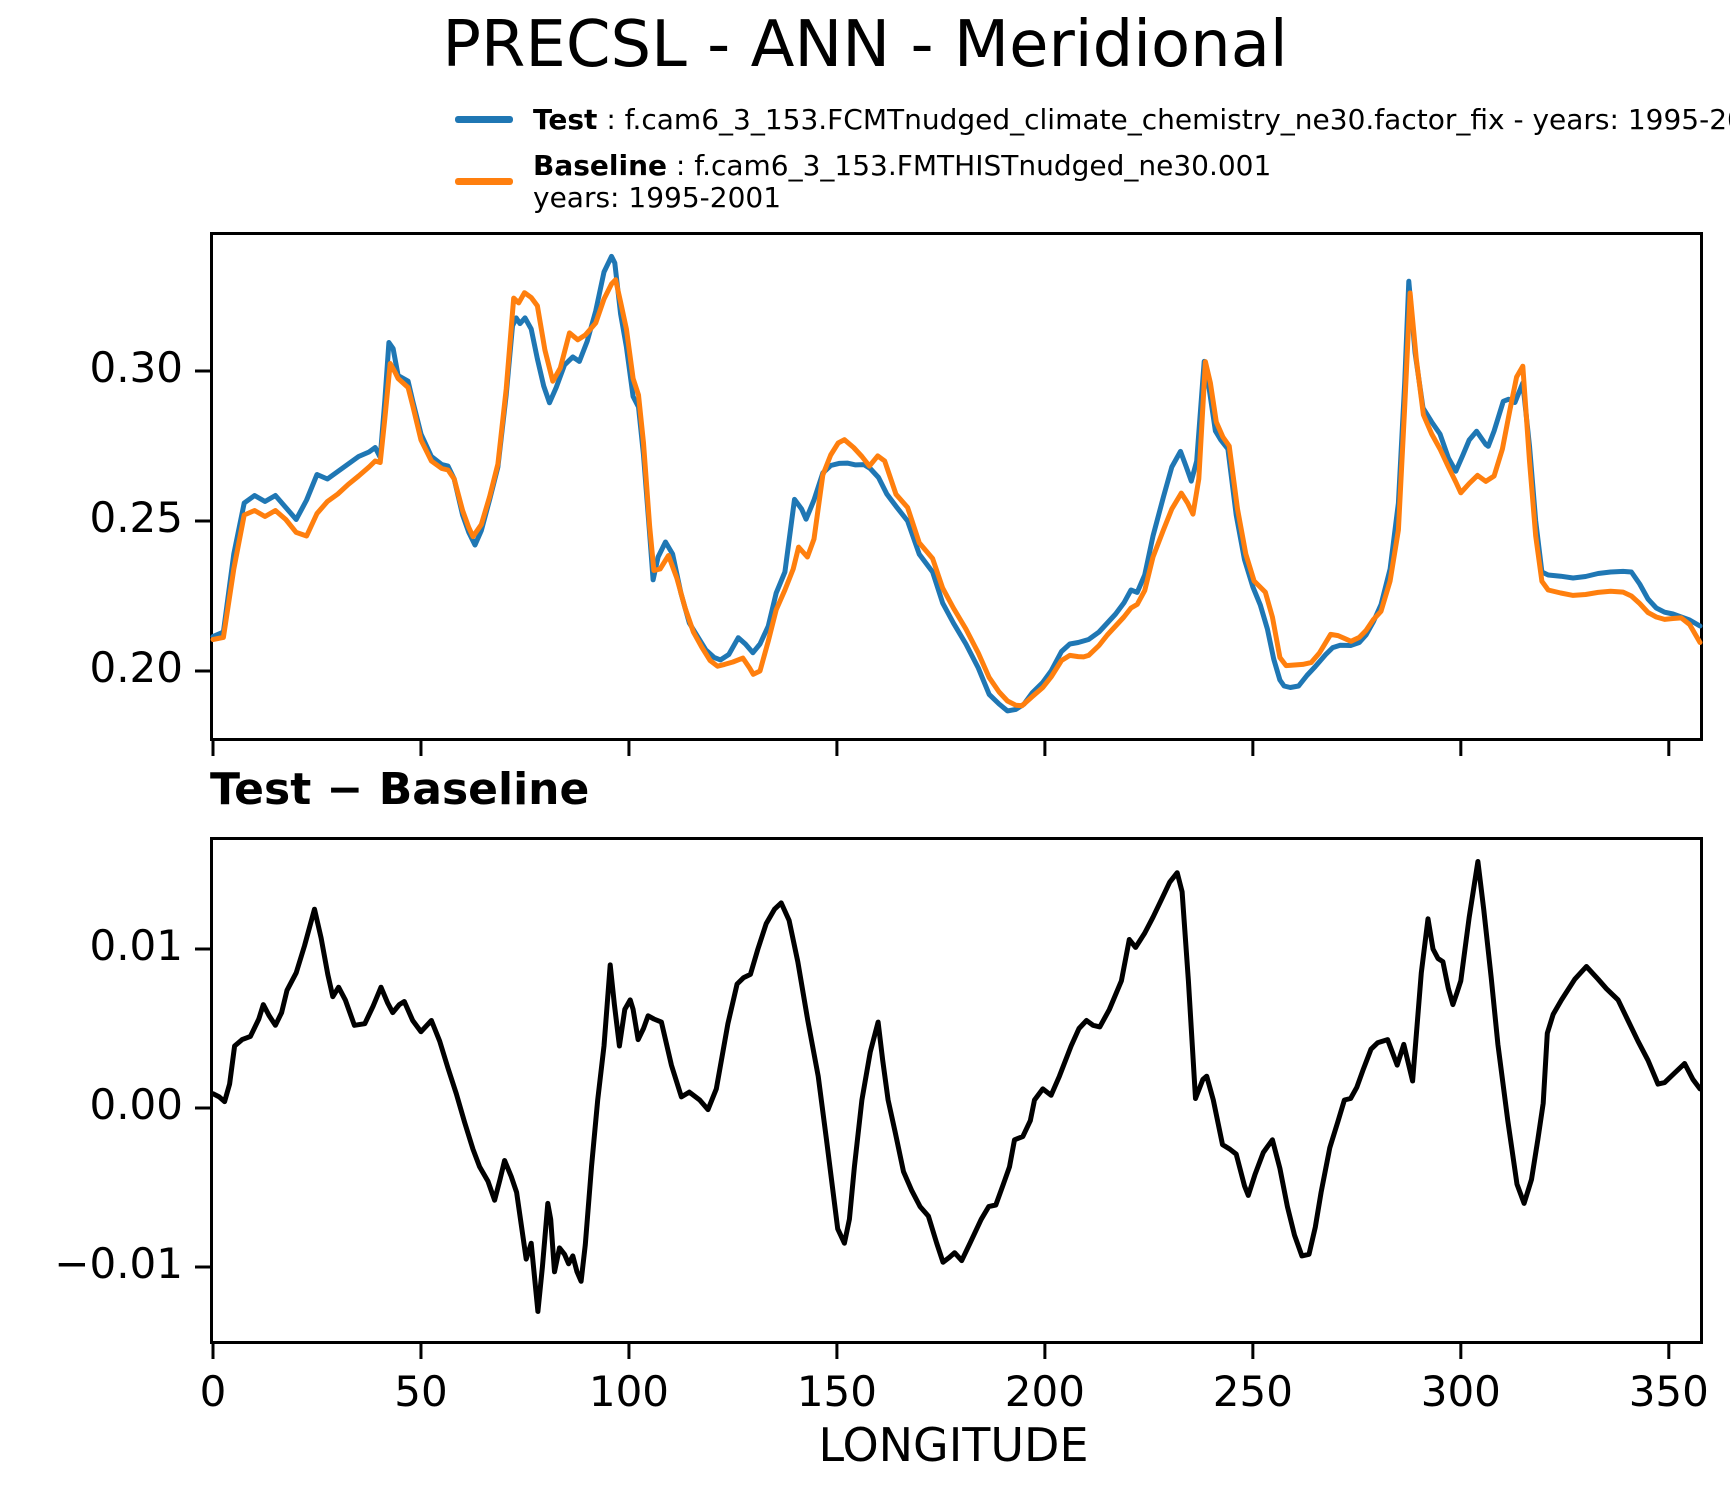 The height and width of the screenshot is (1496, 1730). I want to click on x-tick-label: 300, so click(1460, 1391).